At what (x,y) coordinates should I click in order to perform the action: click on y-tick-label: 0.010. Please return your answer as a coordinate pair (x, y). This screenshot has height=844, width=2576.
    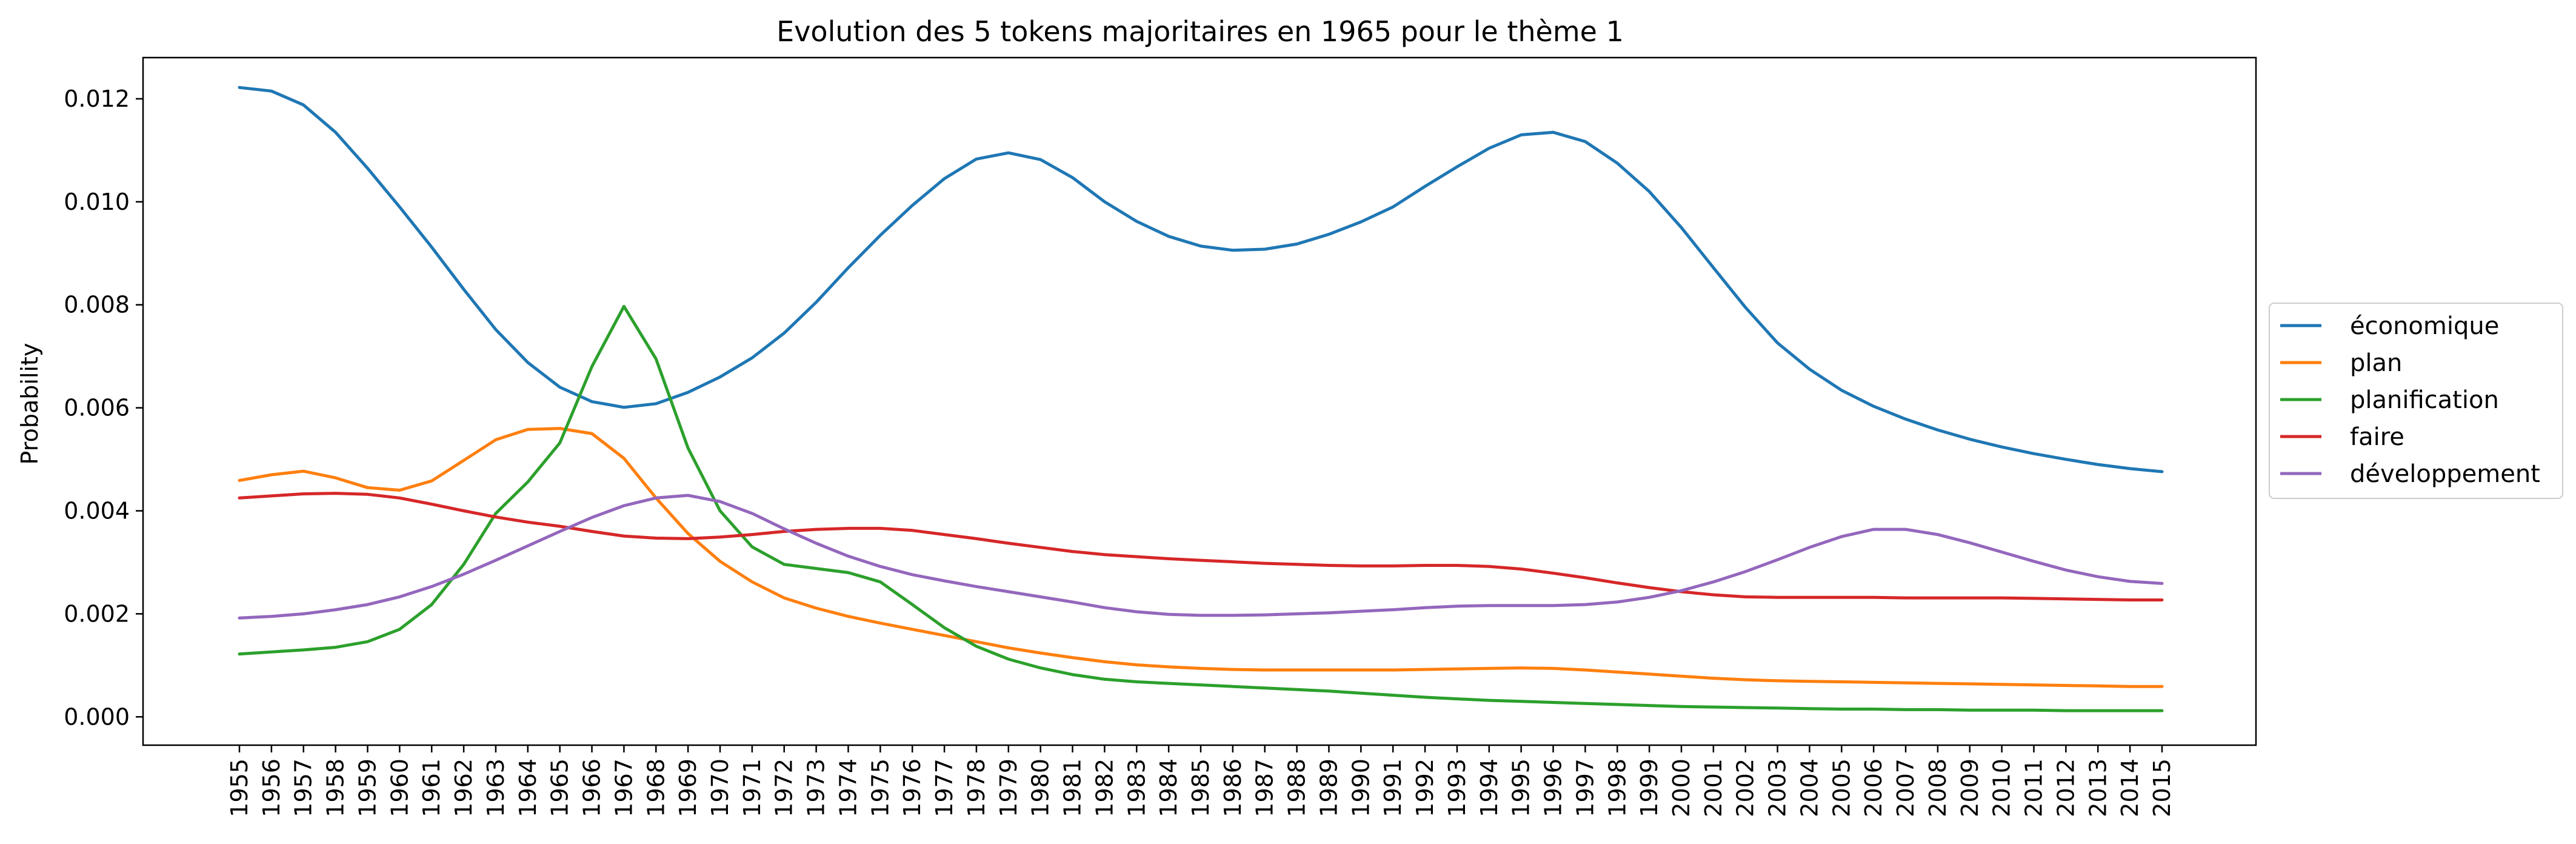
    Looking at the image, I should click on (97, 202).